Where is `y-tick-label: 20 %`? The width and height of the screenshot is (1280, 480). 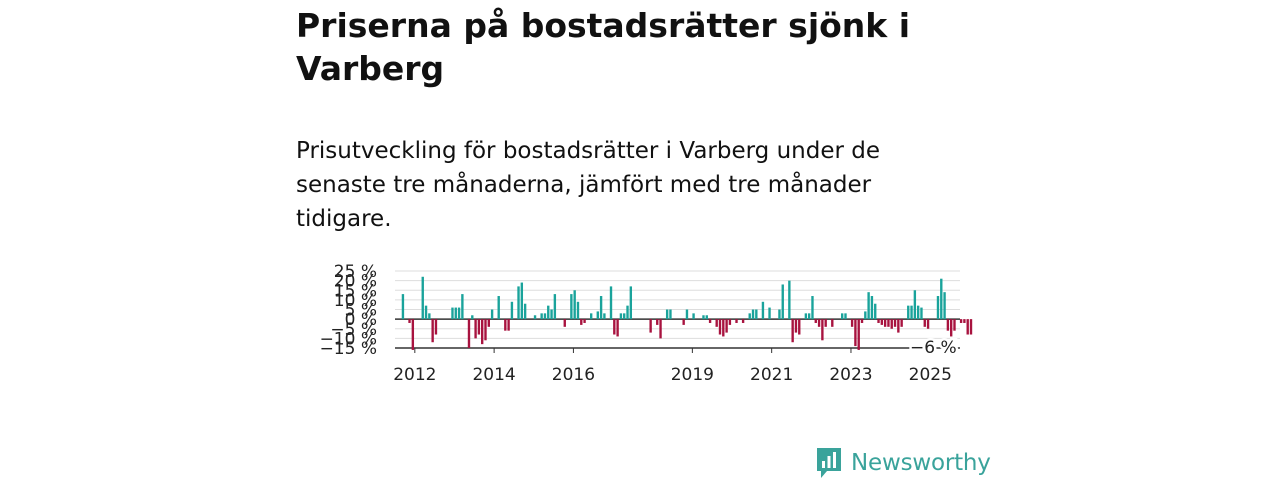
y-tick-label: 20 % is located at coordinates (355, 282).